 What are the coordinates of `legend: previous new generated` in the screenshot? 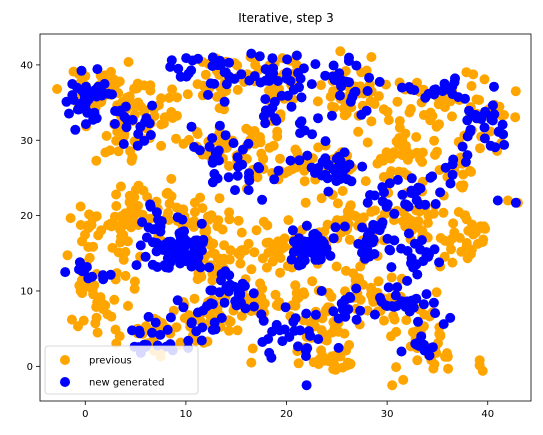 It's located at (121, 370).